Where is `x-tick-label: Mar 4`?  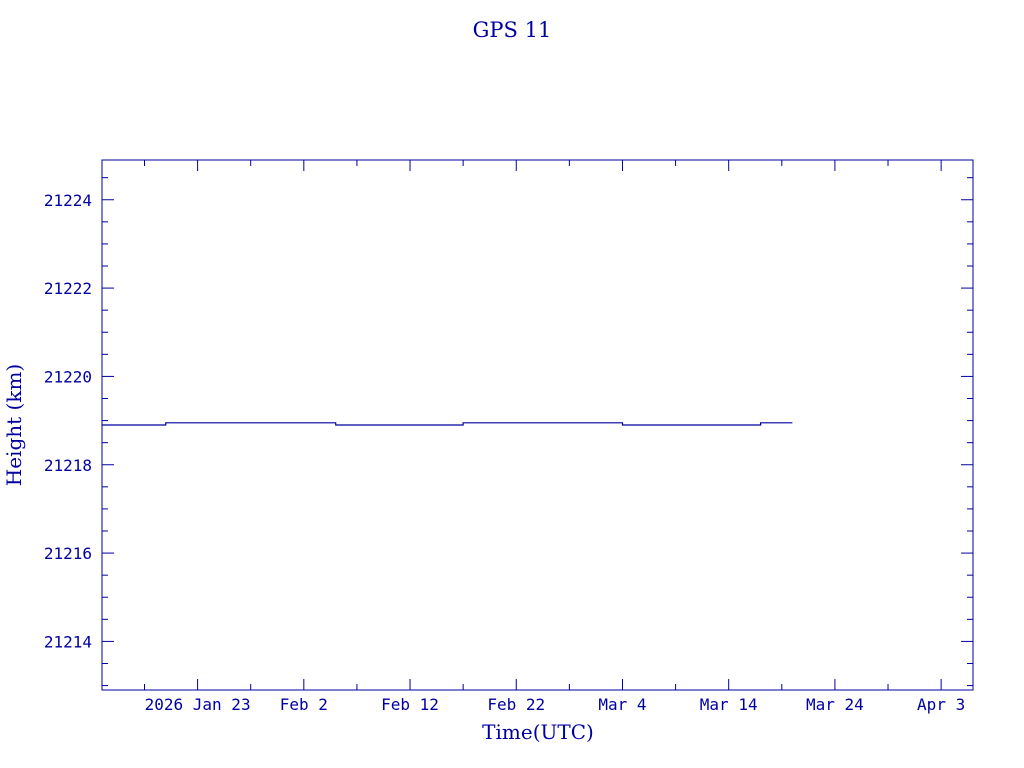
x-tick-label: Mar 4 is located at coordinates (622, 704).